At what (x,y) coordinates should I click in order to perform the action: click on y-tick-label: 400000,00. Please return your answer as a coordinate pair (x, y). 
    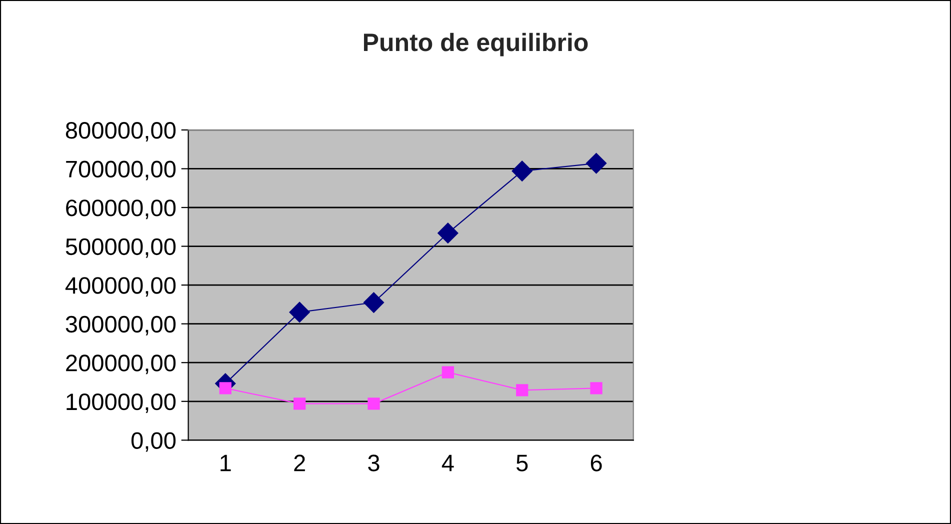
    Looking at the image, I should click on (120, 287).